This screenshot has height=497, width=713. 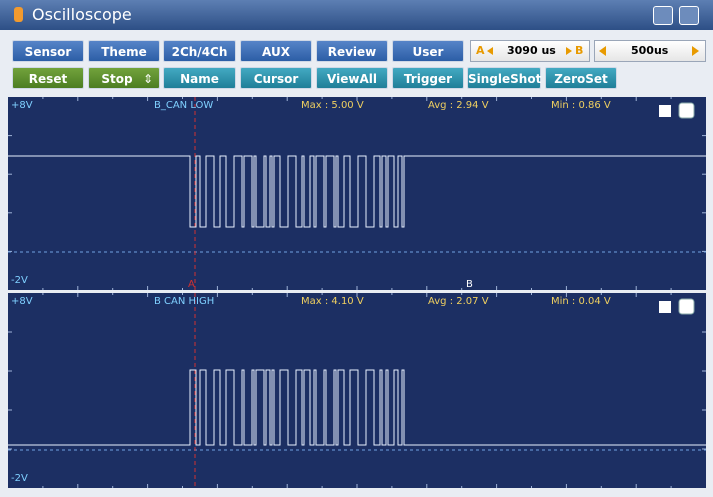 I want to click on spinner-icon: ⇕, so click(x=147, y=79).